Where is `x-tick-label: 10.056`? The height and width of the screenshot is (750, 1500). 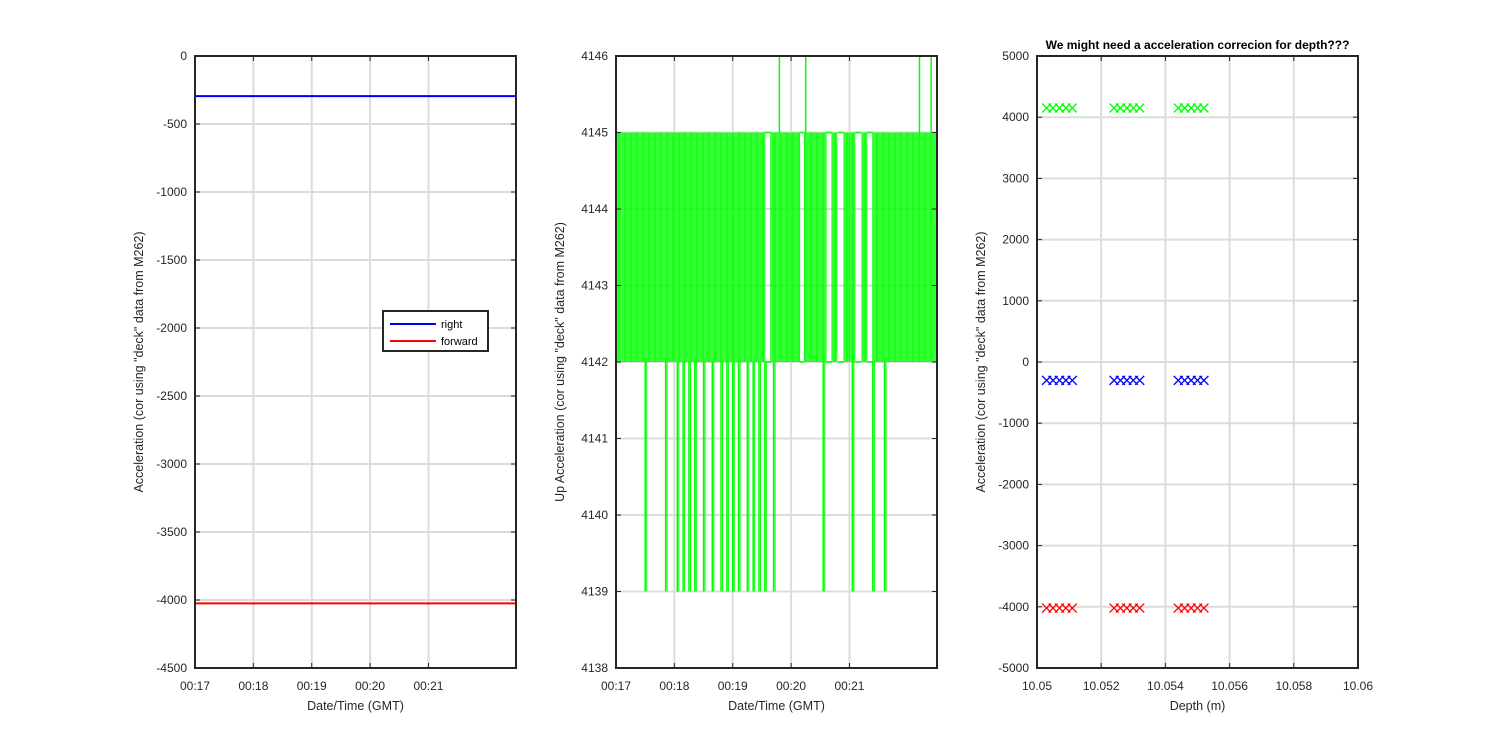 x-tick-label: 10.056 is located at coordinates (1229, 686).